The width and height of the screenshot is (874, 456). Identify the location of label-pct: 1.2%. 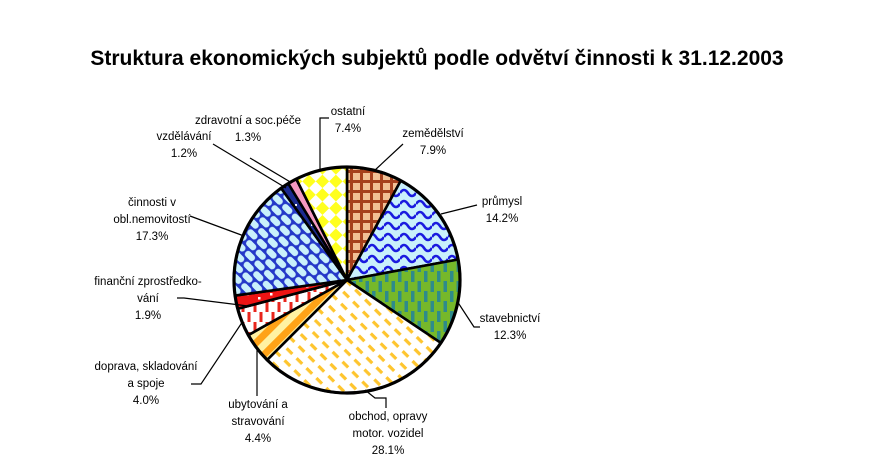
(184, 154).